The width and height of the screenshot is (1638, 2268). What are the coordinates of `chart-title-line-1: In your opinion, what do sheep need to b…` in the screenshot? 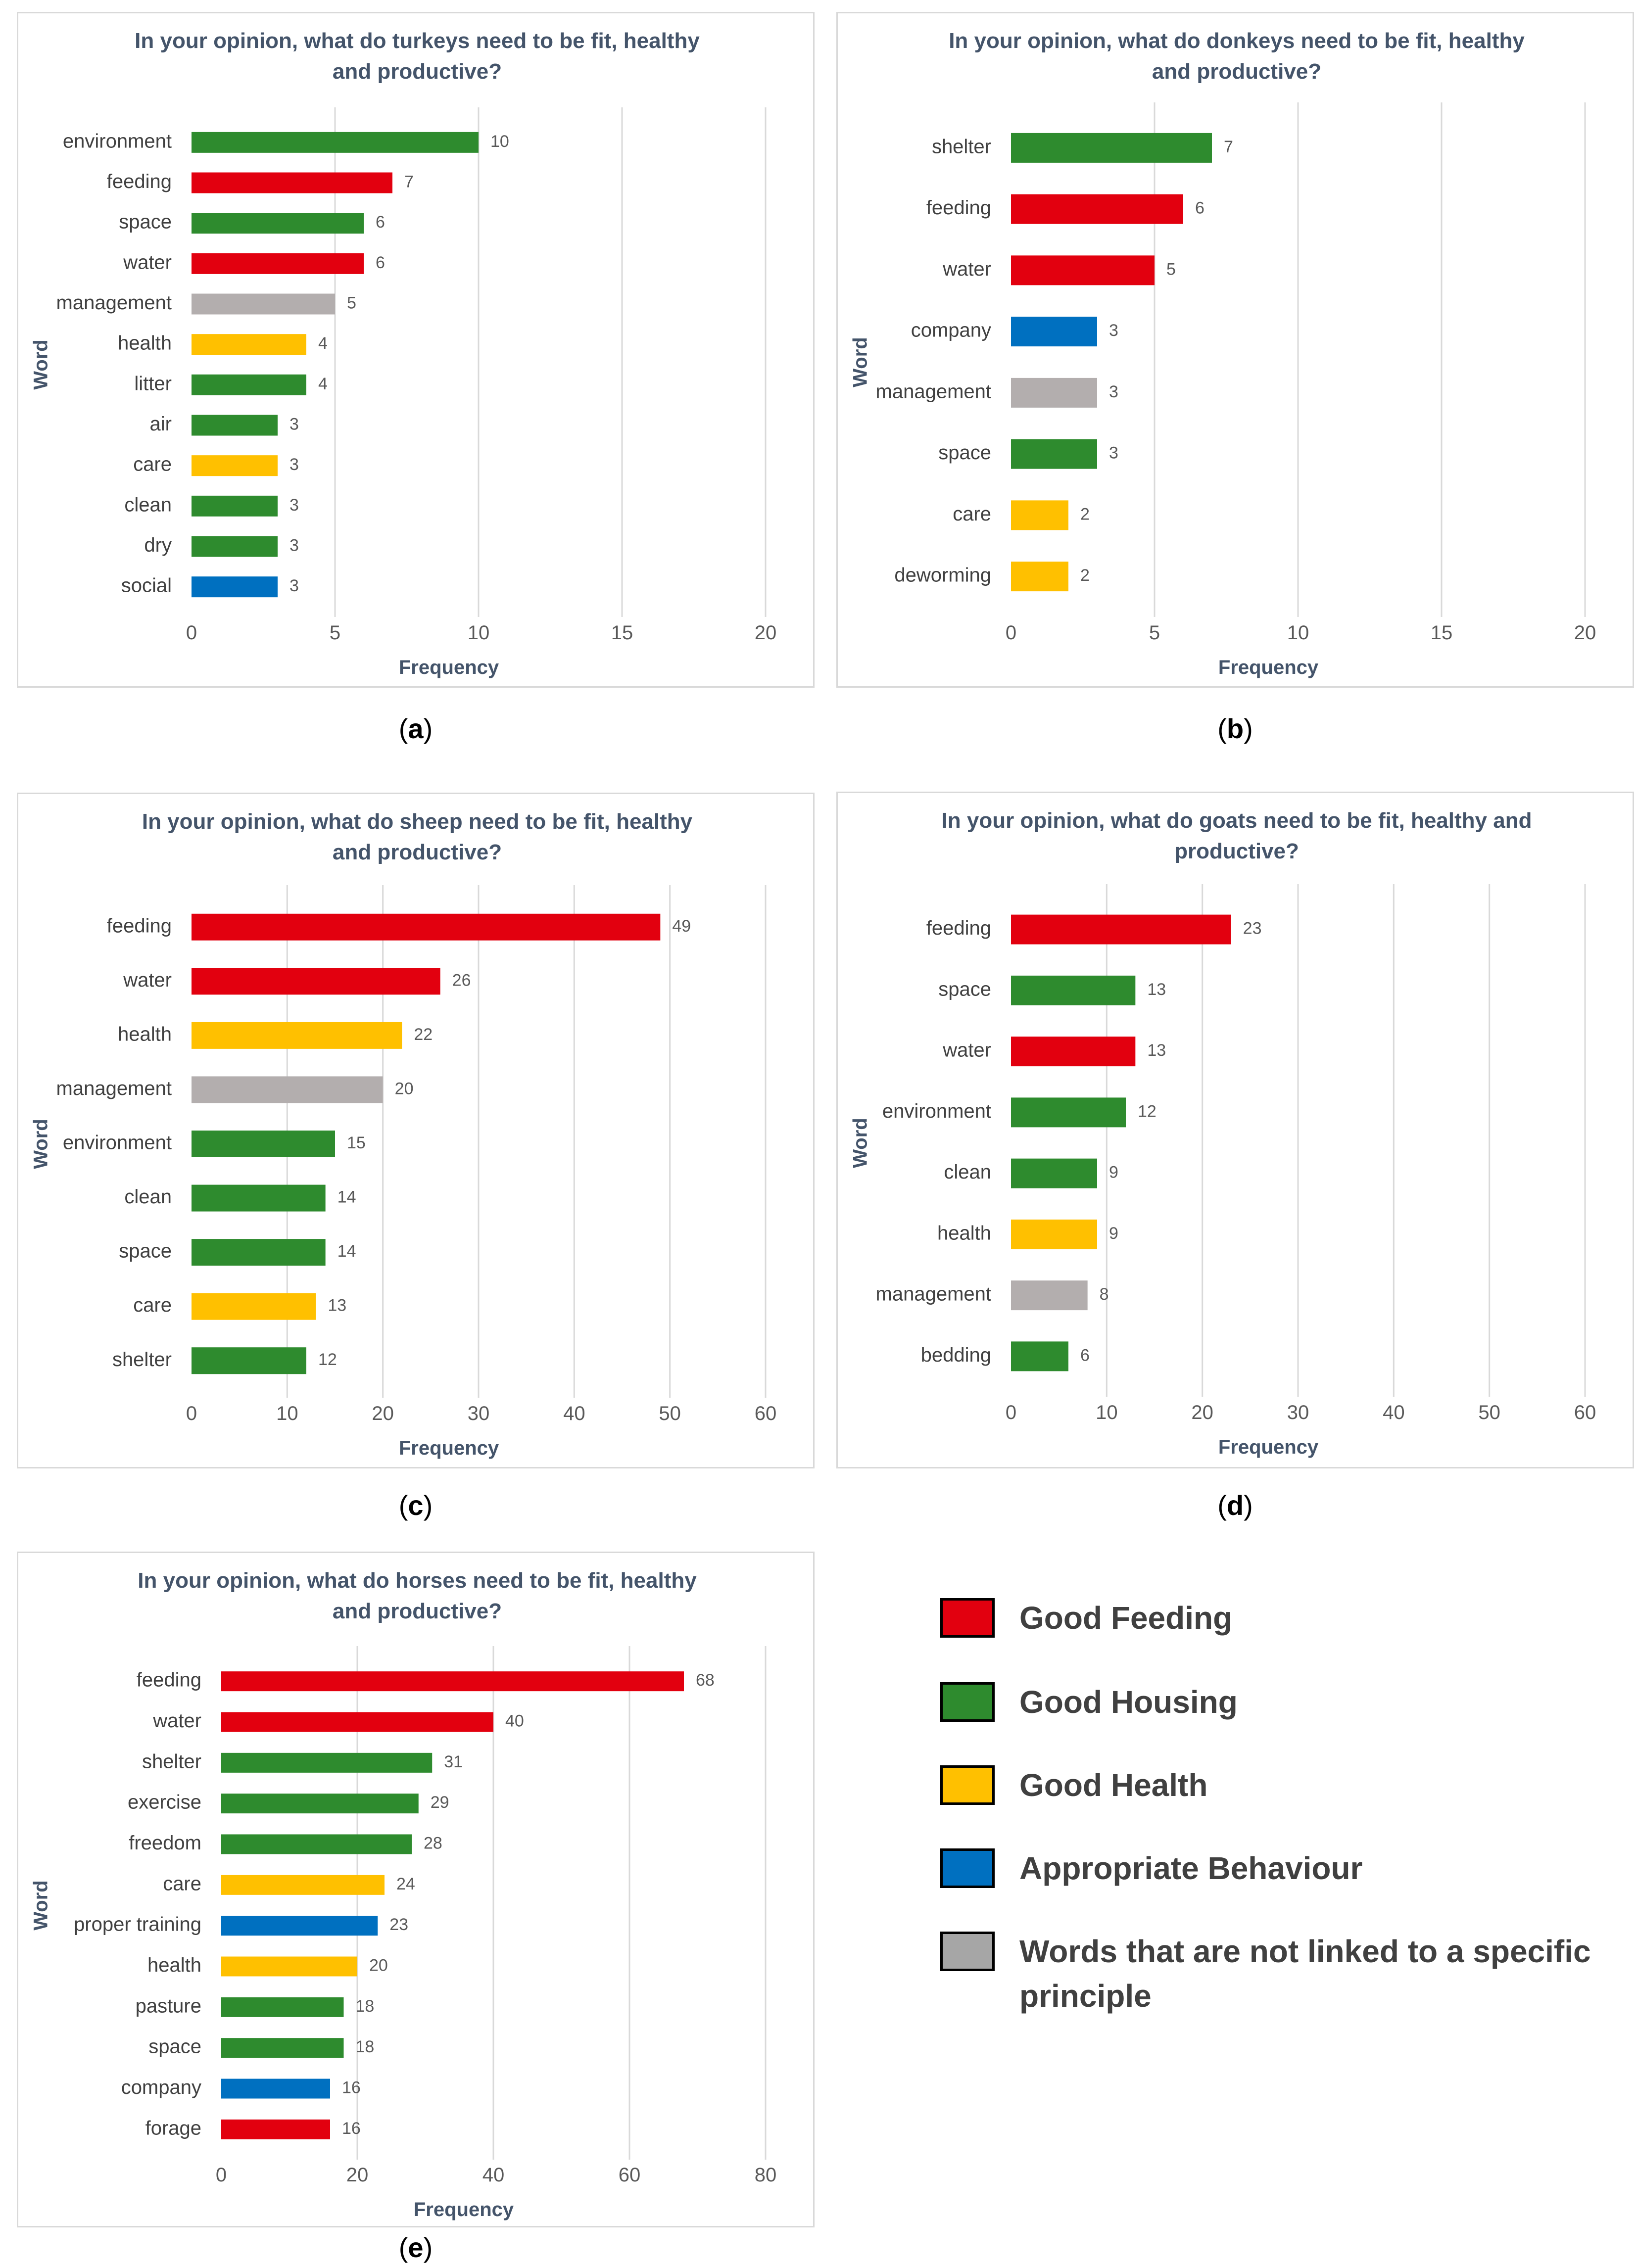 It's located at (417, 822).